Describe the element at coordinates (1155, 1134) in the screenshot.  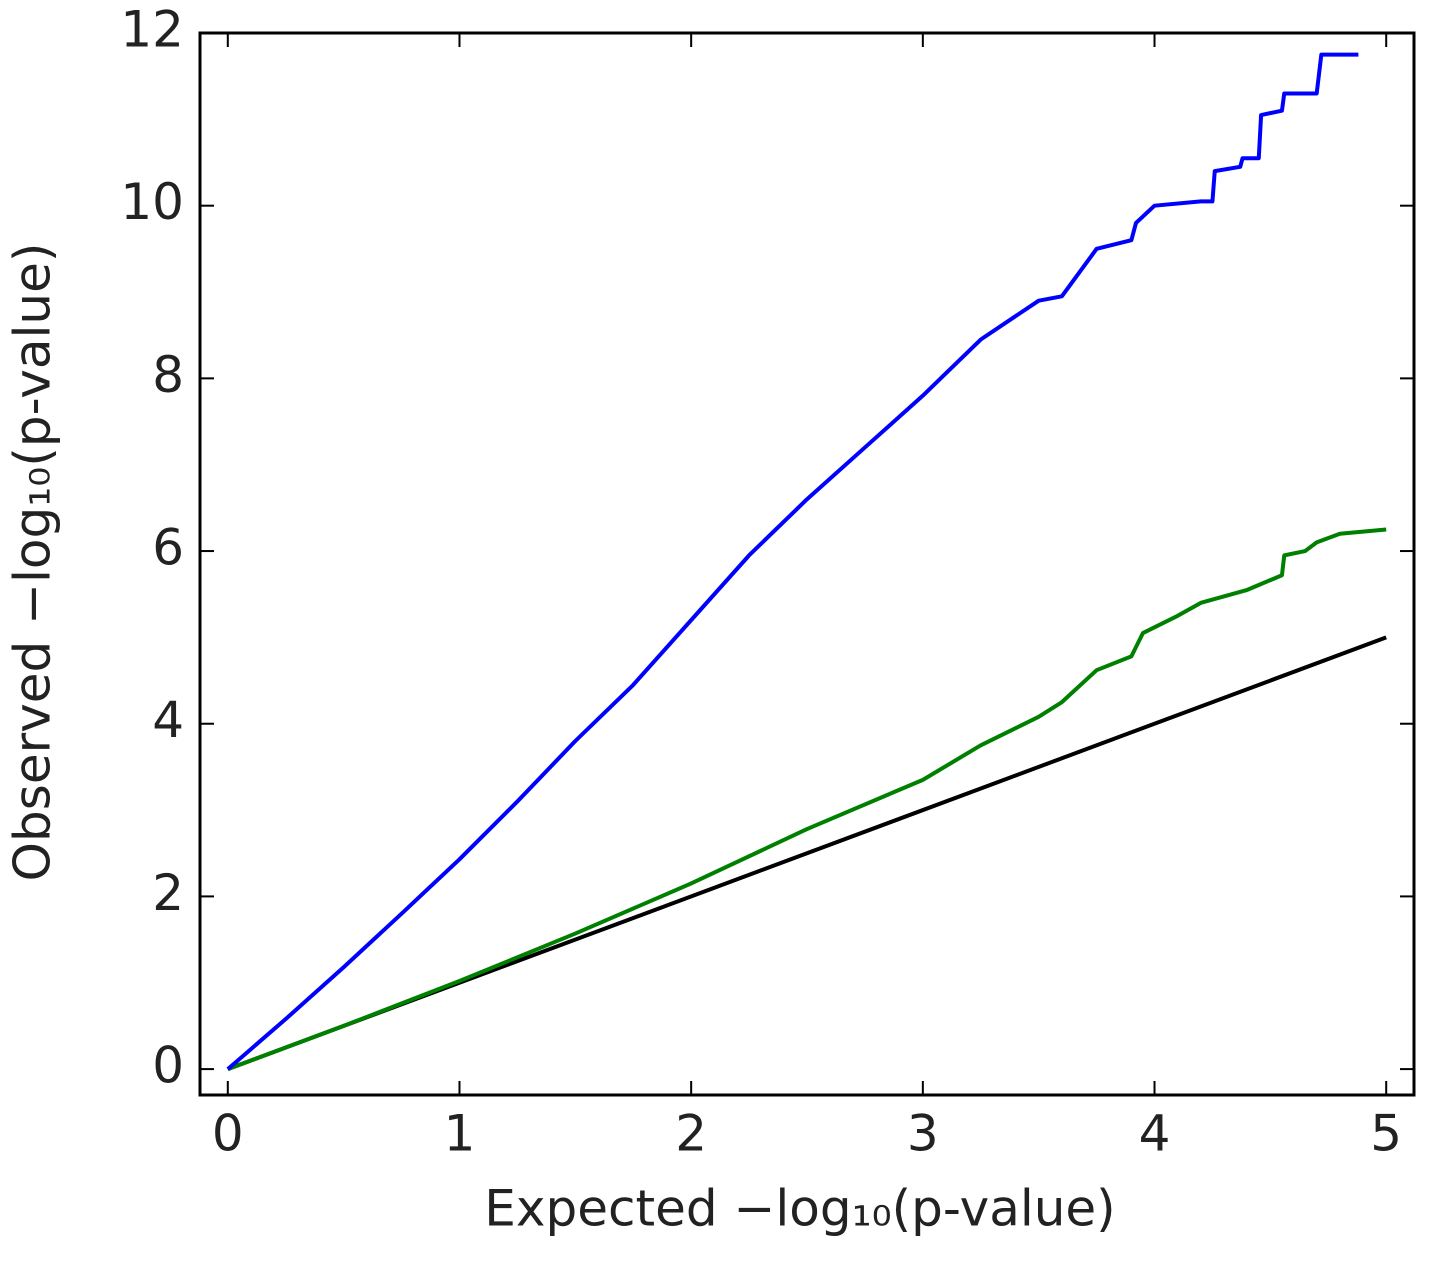
I see `x-tick-label: 4` at that location.